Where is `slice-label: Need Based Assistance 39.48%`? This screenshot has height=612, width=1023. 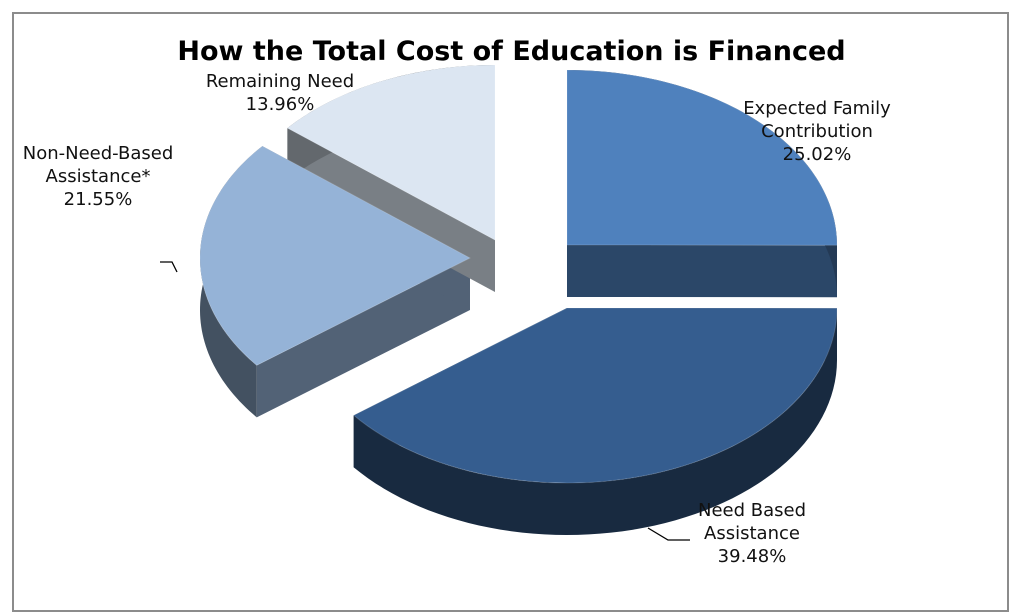
slice-label: Need Based Assistance 39.48% is located at coordinates (752, 533).